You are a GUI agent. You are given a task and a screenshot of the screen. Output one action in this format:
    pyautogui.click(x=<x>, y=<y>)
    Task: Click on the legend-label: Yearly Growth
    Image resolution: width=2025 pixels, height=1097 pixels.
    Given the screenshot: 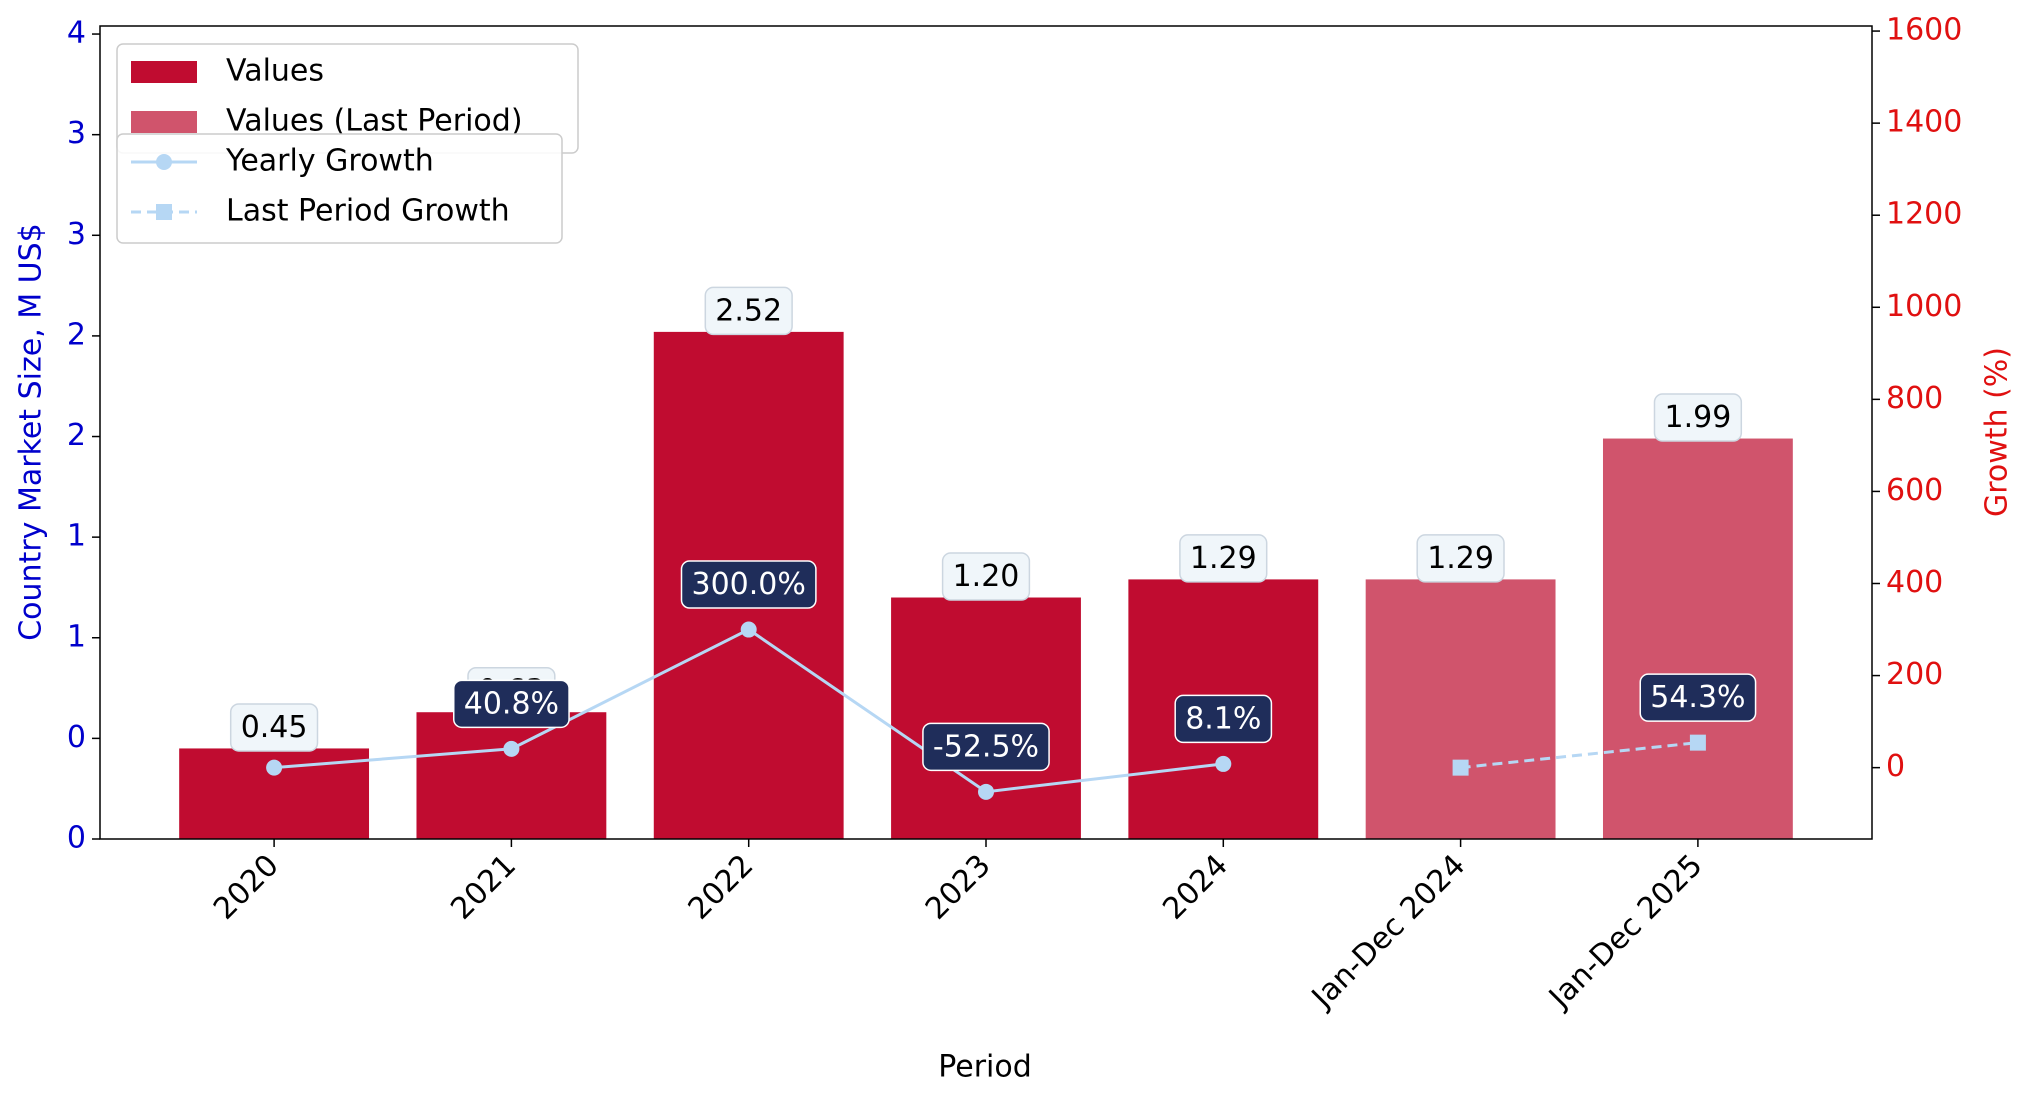 What is the action you would take?
    pyautogui.click(x=329, y=161)
    